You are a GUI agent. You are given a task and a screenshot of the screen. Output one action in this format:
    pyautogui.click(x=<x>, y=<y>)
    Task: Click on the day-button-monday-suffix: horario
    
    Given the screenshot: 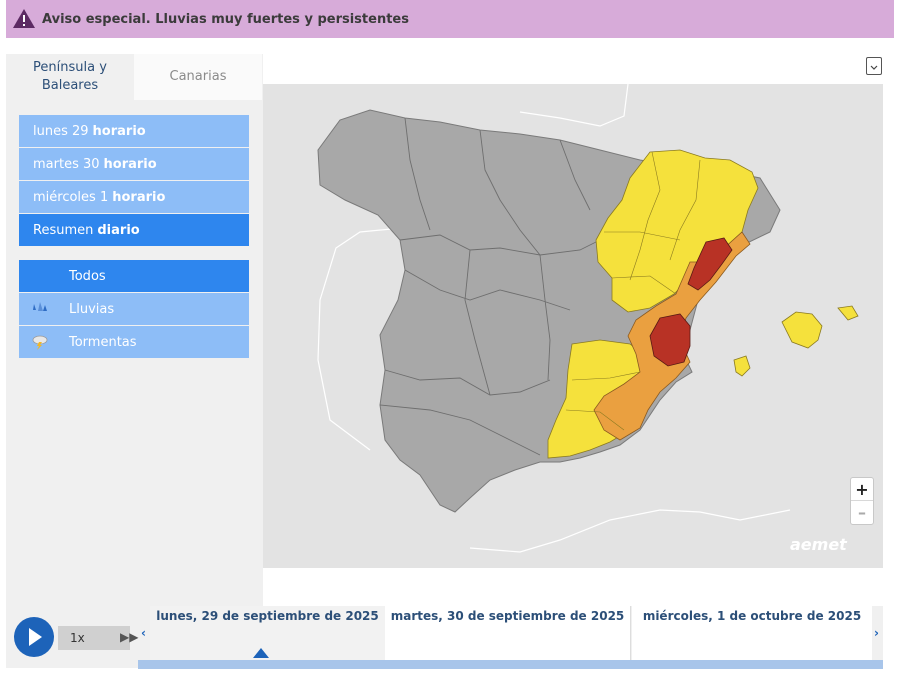 What is the action you would take?
    pyautogui.click(x=119, y=131)
    